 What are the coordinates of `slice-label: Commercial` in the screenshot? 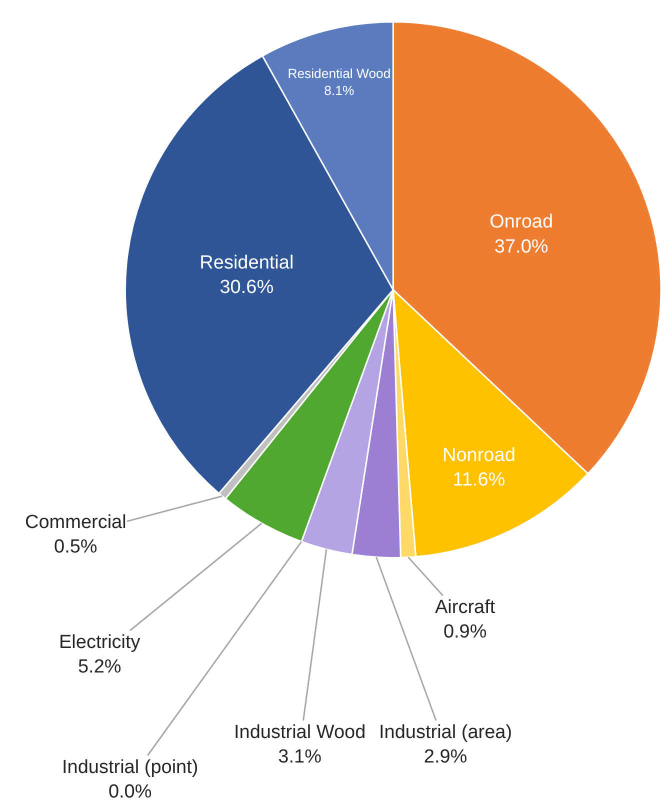 It's located at (75, 522).